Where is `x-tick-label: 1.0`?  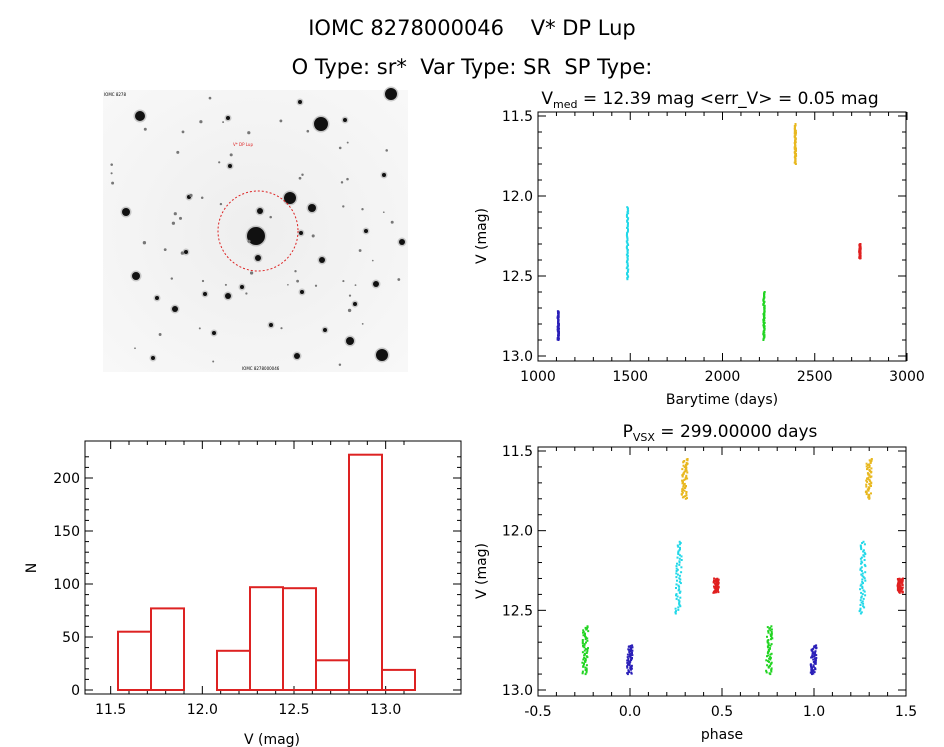 x-tick-label: 1.0 is located at coordinates (814, 712).